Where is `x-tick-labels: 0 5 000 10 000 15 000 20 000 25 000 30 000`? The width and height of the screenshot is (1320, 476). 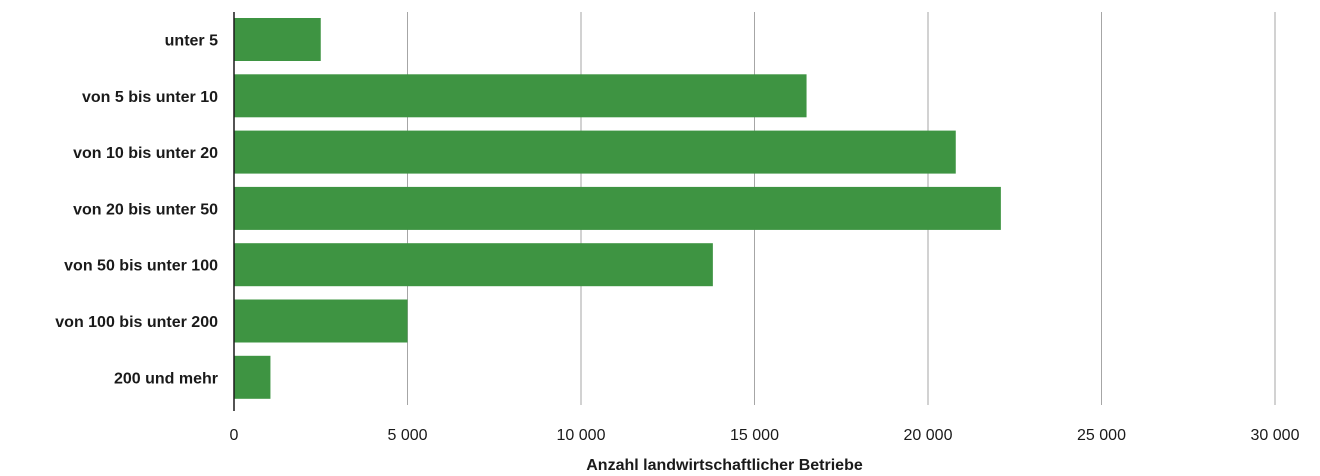
x-tick-labels: 0 5 000 10 000 15 000 20 000 25 000 30 000 is located at coordinates (765, 435).